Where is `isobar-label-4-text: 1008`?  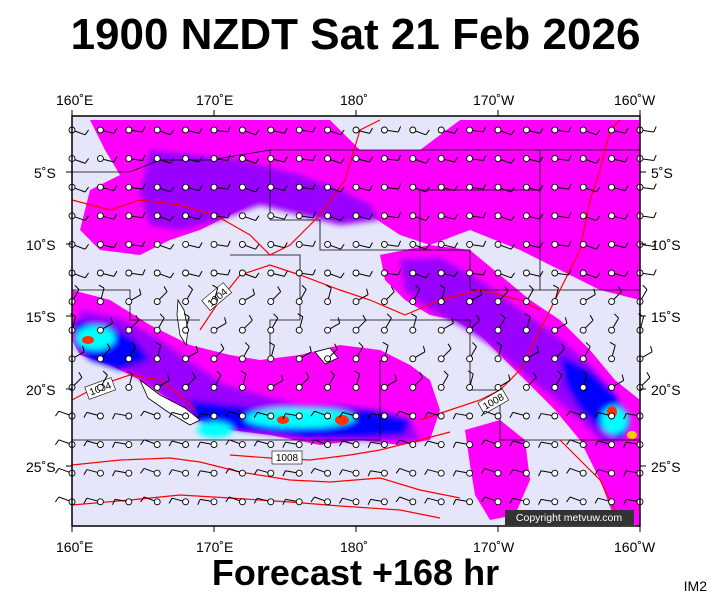 isobar-label-4-text: 1008 is located at coordinates (287, 458).